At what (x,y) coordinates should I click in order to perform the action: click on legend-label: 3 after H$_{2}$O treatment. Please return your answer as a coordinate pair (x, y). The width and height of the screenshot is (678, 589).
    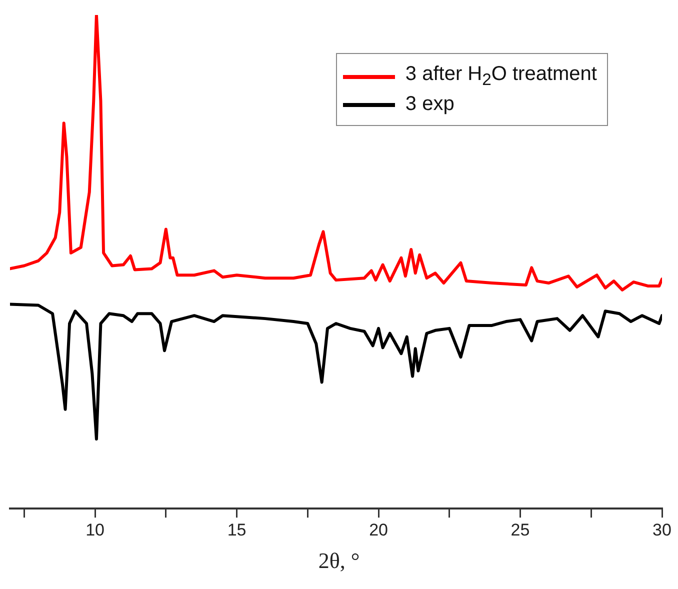
    Looking at the image, I should click on (501, 76).